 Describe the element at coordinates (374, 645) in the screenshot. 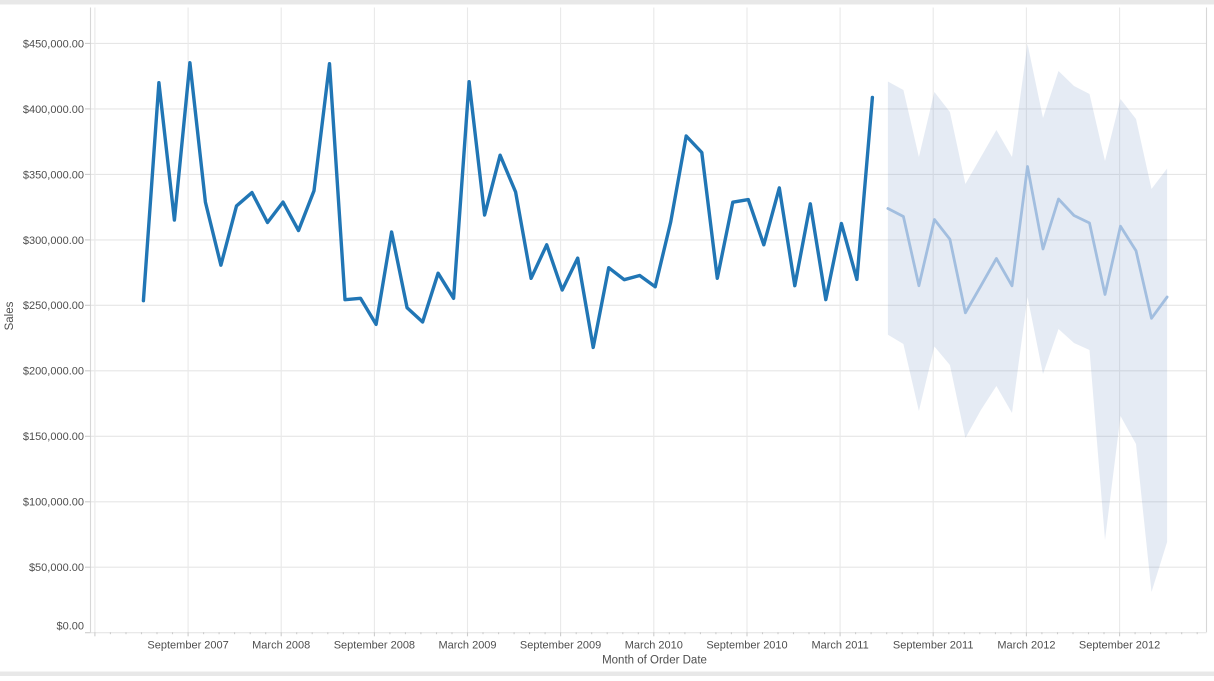

I see `svg-text: September 2008` at that location.